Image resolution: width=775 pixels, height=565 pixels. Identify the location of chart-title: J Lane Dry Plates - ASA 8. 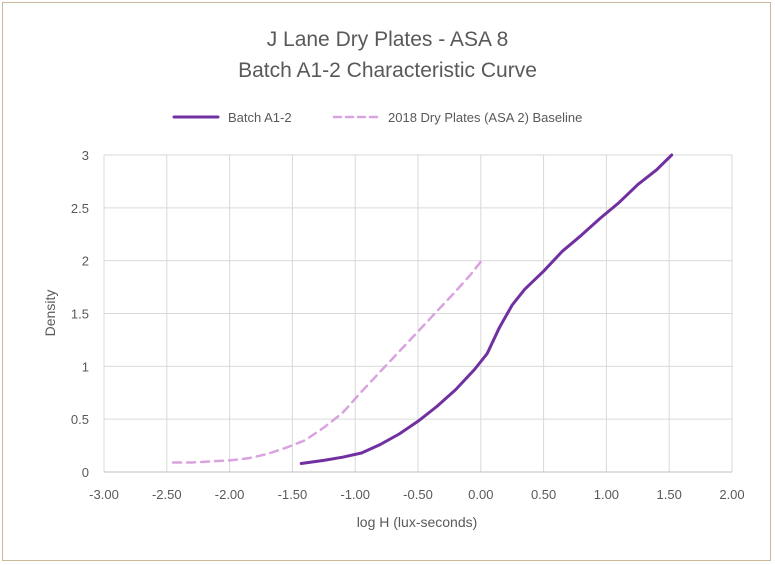
(387, 39).